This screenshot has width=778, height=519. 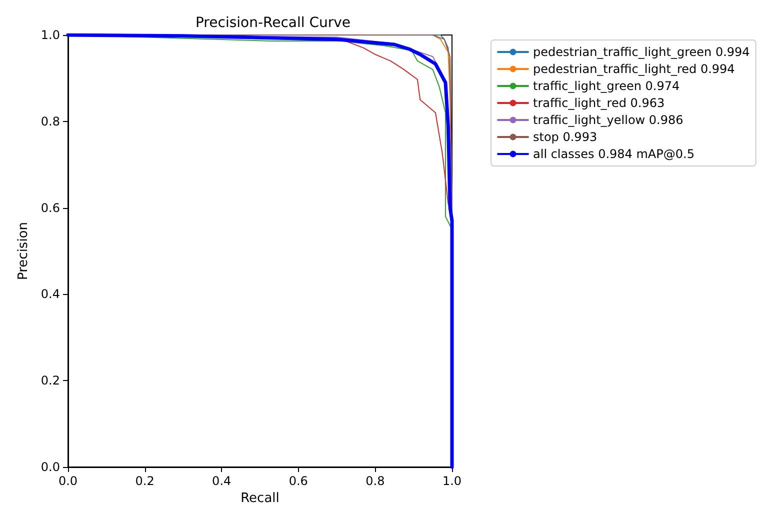 I want to click on legend-label: traffic_light_green 0.974, so click(x=606, y=86).